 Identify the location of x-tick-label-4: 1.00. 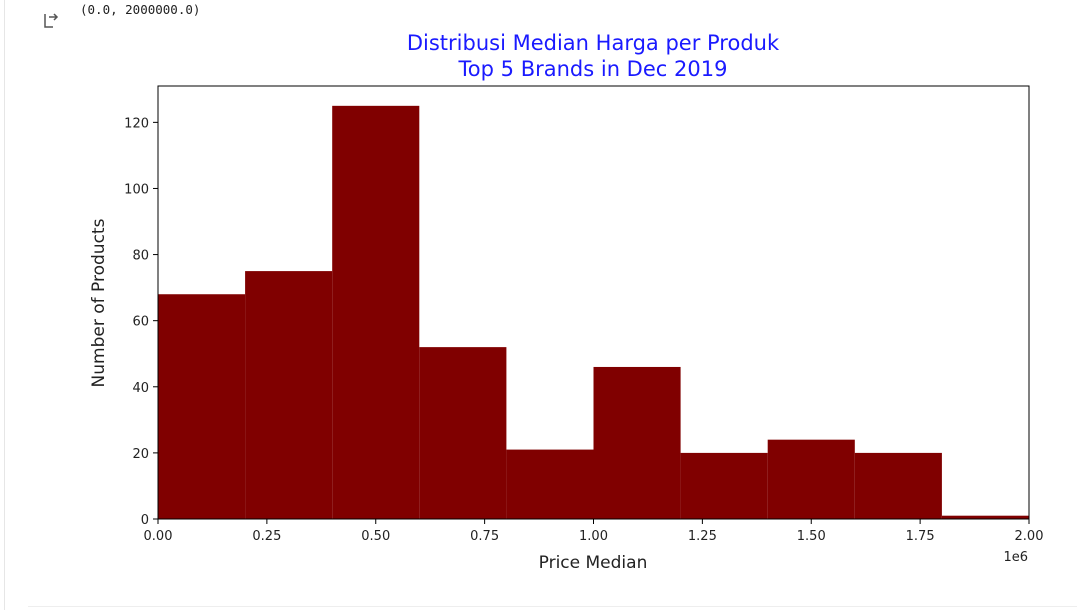
(593, 536).